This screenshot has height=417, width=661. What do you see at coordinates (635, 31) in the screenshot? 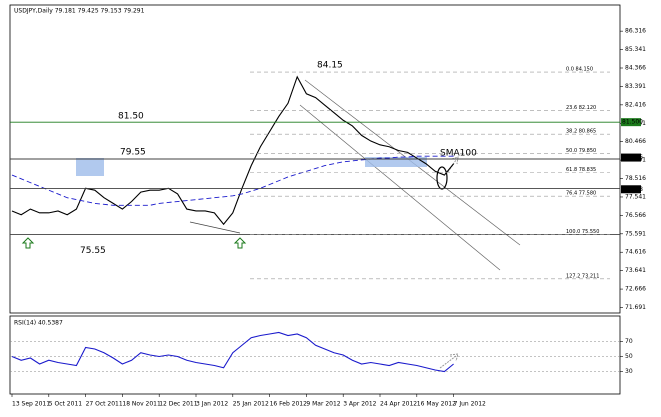
I see `y-tick-label: 86.316` at bounding box center [635, 31].